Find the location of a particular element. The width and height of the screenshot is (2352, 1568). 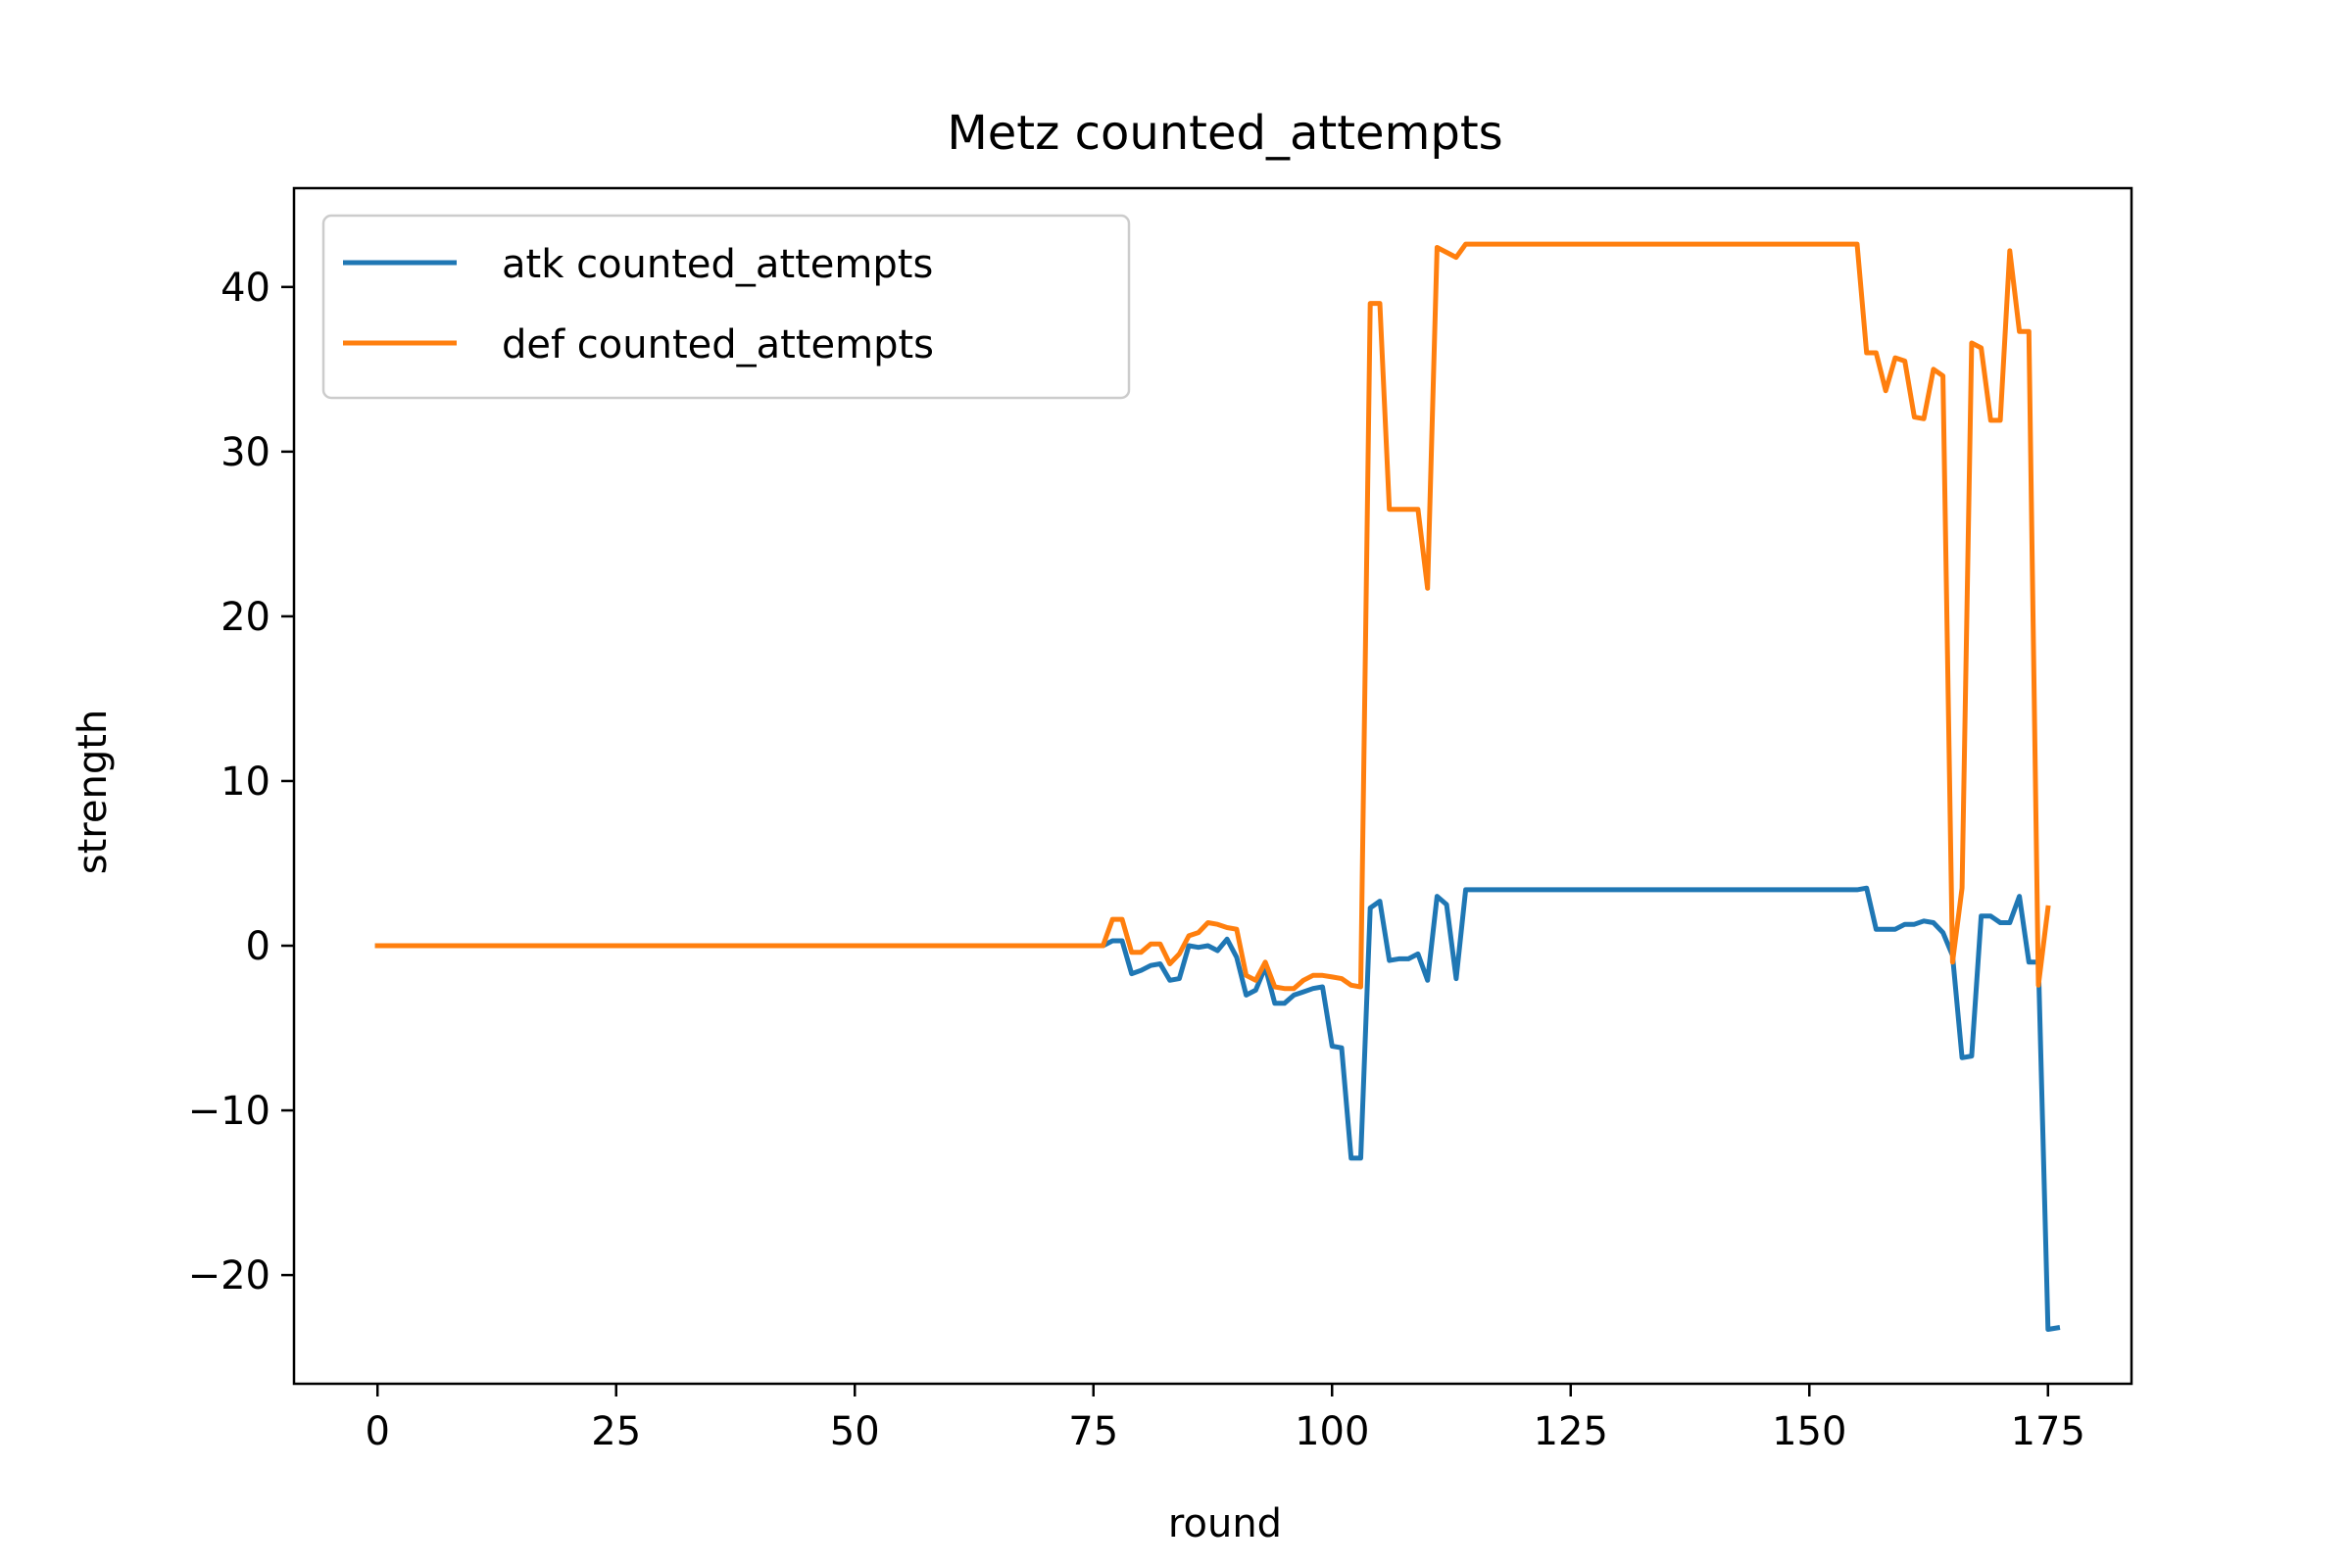

legend-box is located at coordinates (726, 307).